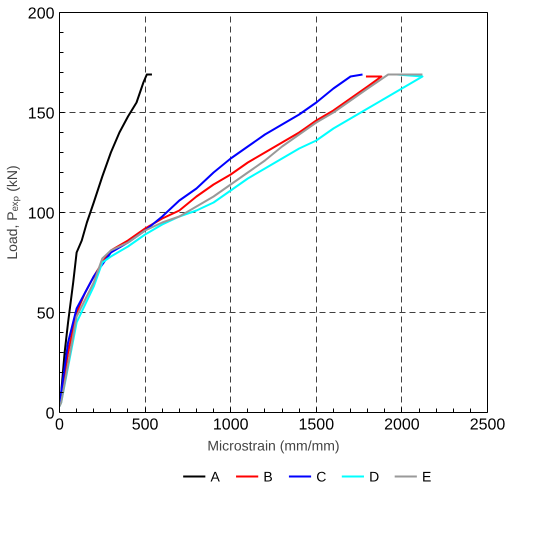 The image size is (537, 547). Describe the element at coordinates (145, 425) in the screenshot. I see `x-tick-label: 500` at that location.